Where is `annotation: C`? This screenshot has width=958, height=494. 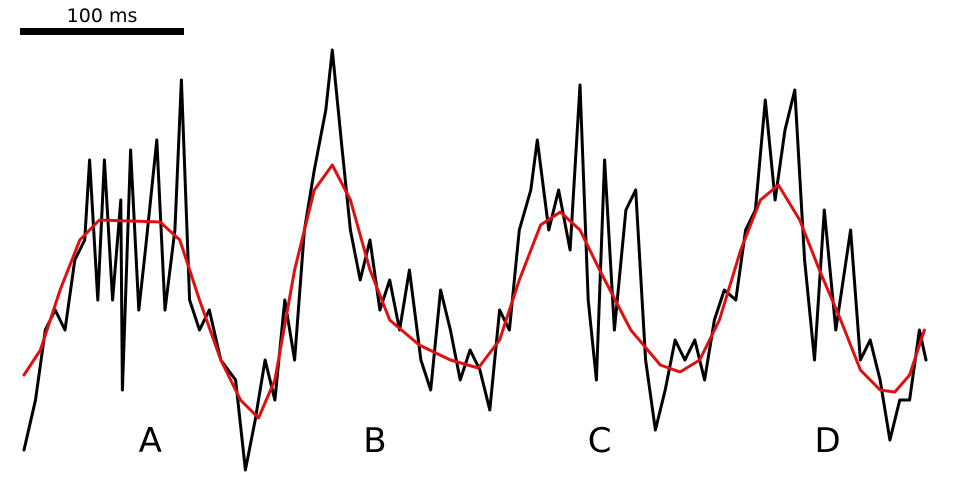
annotation: C is located at coordinates (600, 441).